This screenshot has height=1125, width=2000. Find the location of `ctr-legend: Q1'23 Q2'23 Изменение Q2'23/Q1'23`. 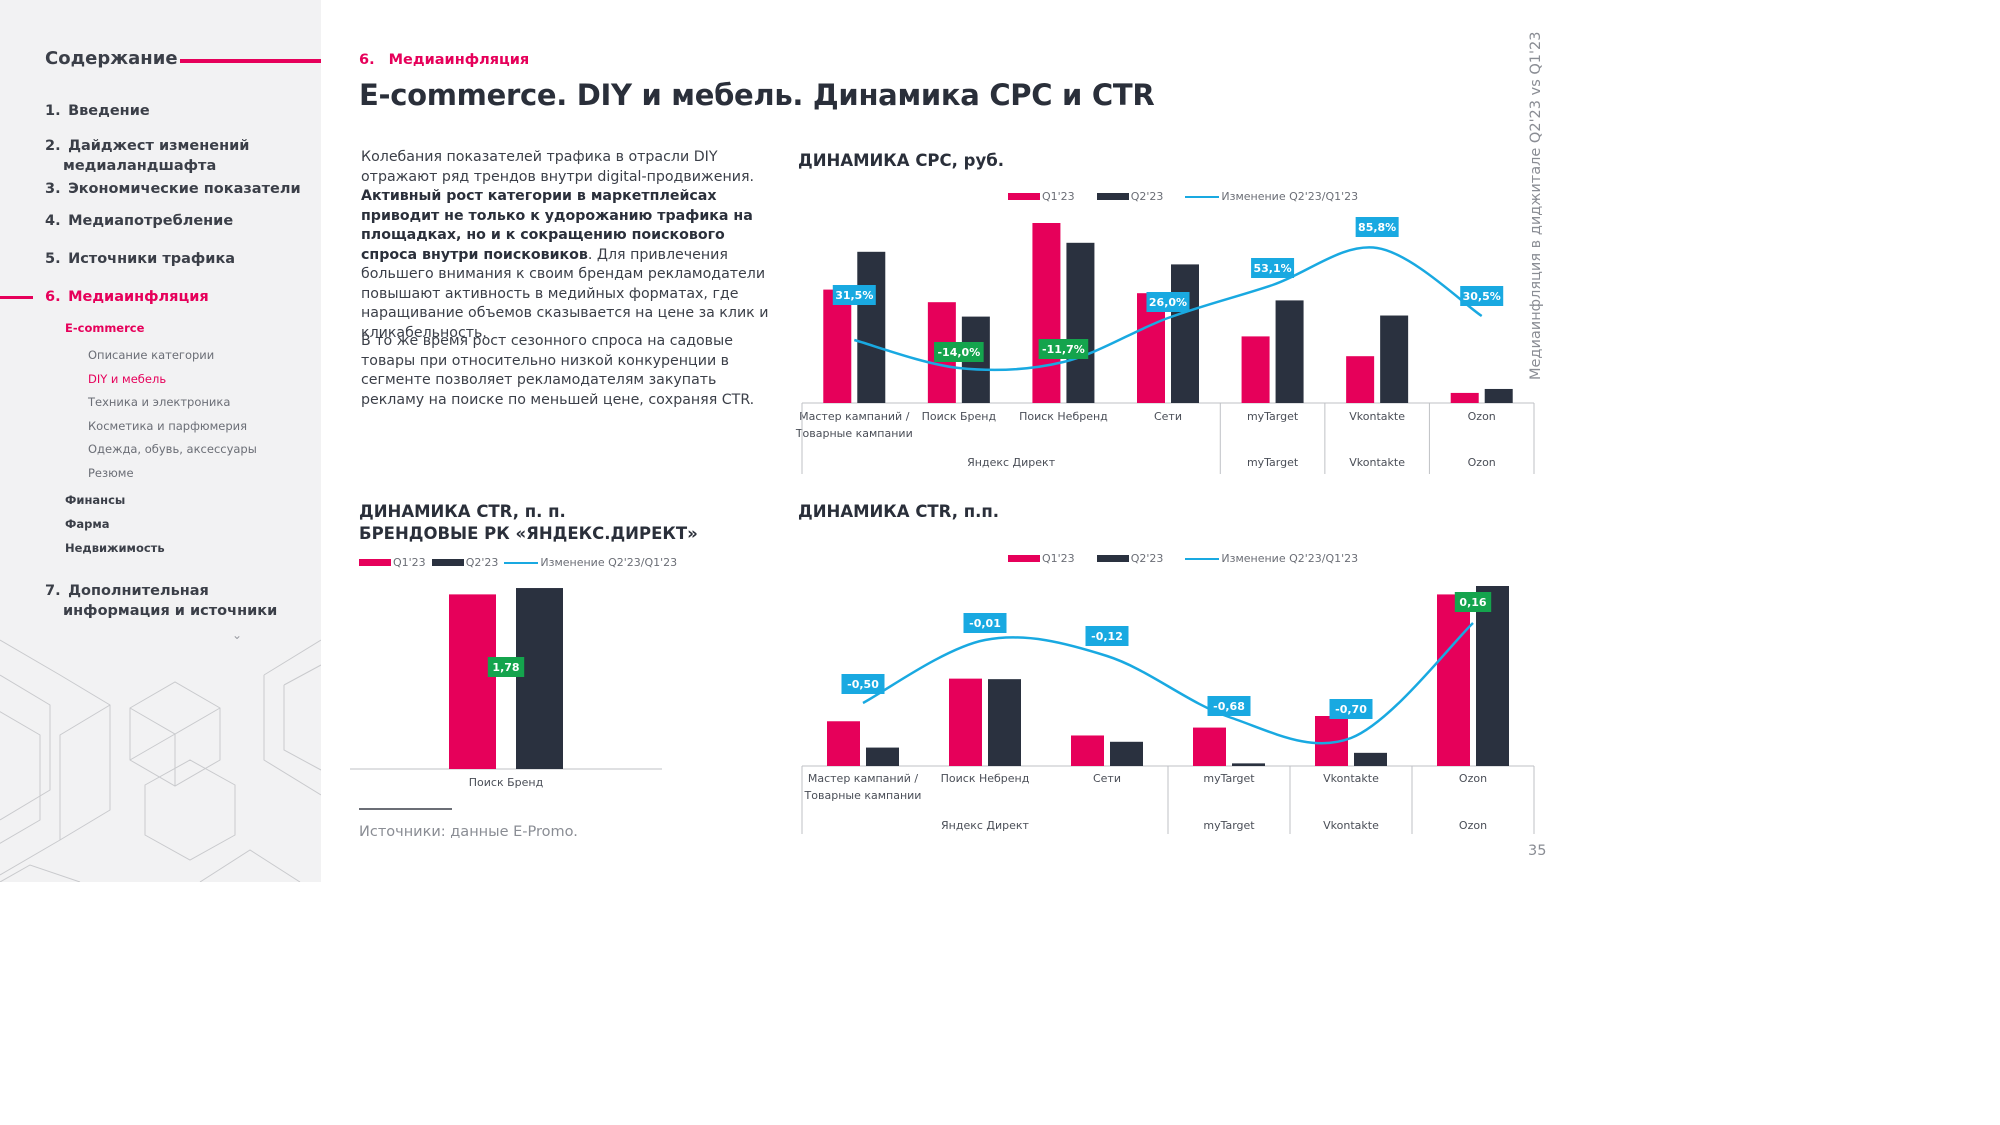

ctr-legend: Q1'23 Q2'23 Изменение Q2'23/Q1'23 is located at coordinates (1194, 558).